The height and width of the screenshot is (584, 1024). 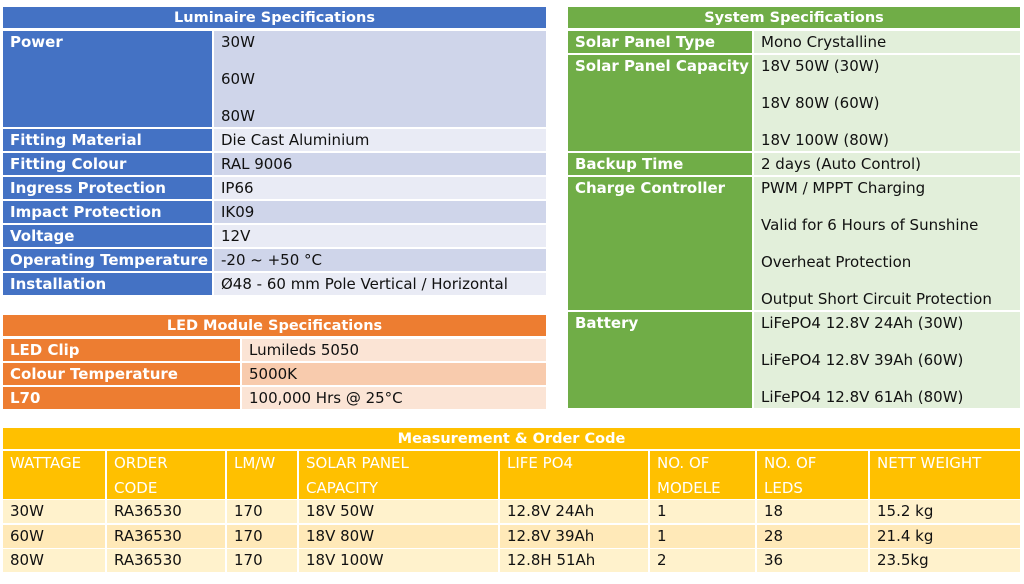 I want to click on luminaire-label: Operating Temperature, so click(x=109, y=260).